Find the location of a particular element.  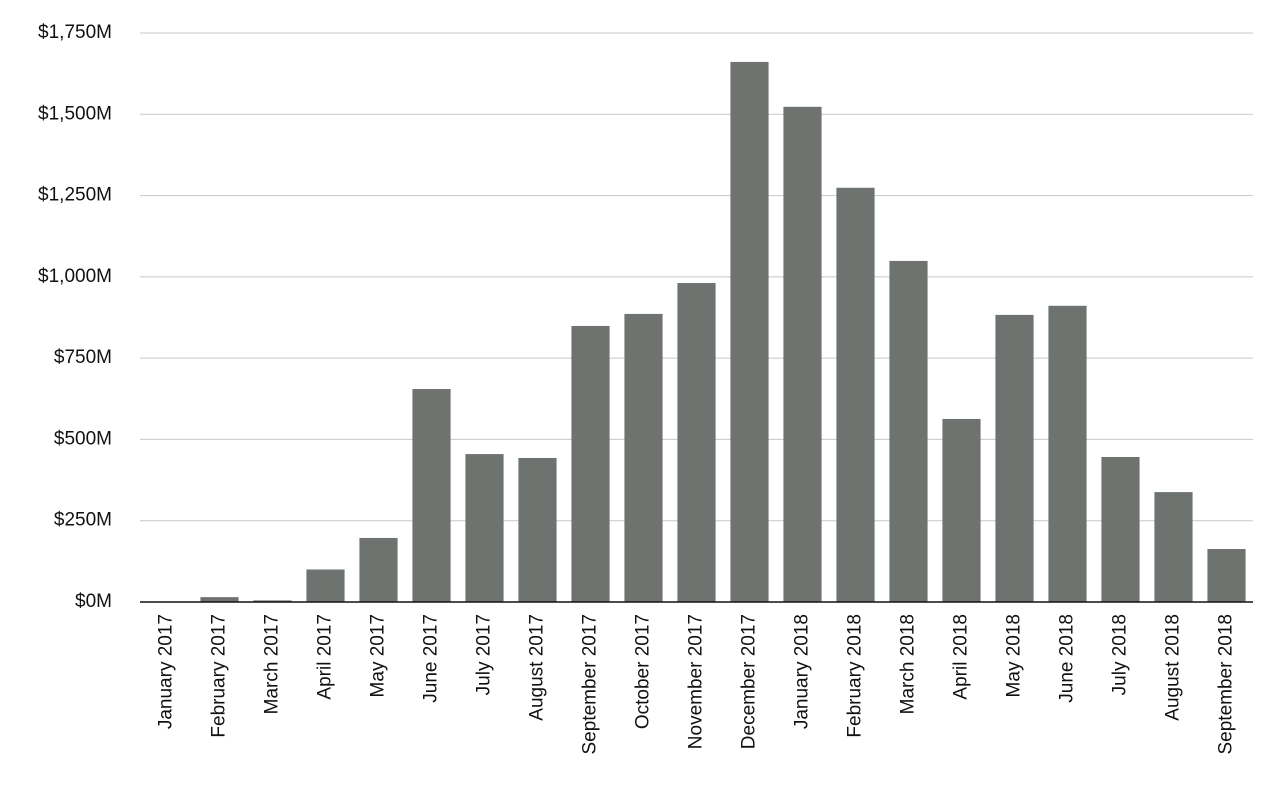

x-tick-label: June 2017 is located at coordinates (431, 658).